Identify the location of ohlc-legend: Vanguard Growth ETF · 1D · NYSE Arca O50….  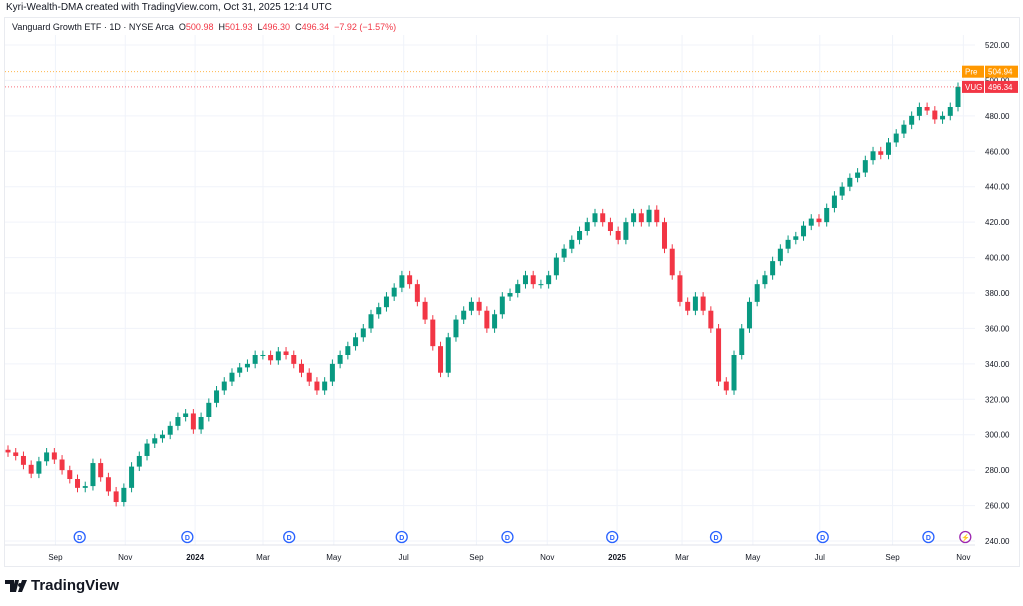
(204, 27).